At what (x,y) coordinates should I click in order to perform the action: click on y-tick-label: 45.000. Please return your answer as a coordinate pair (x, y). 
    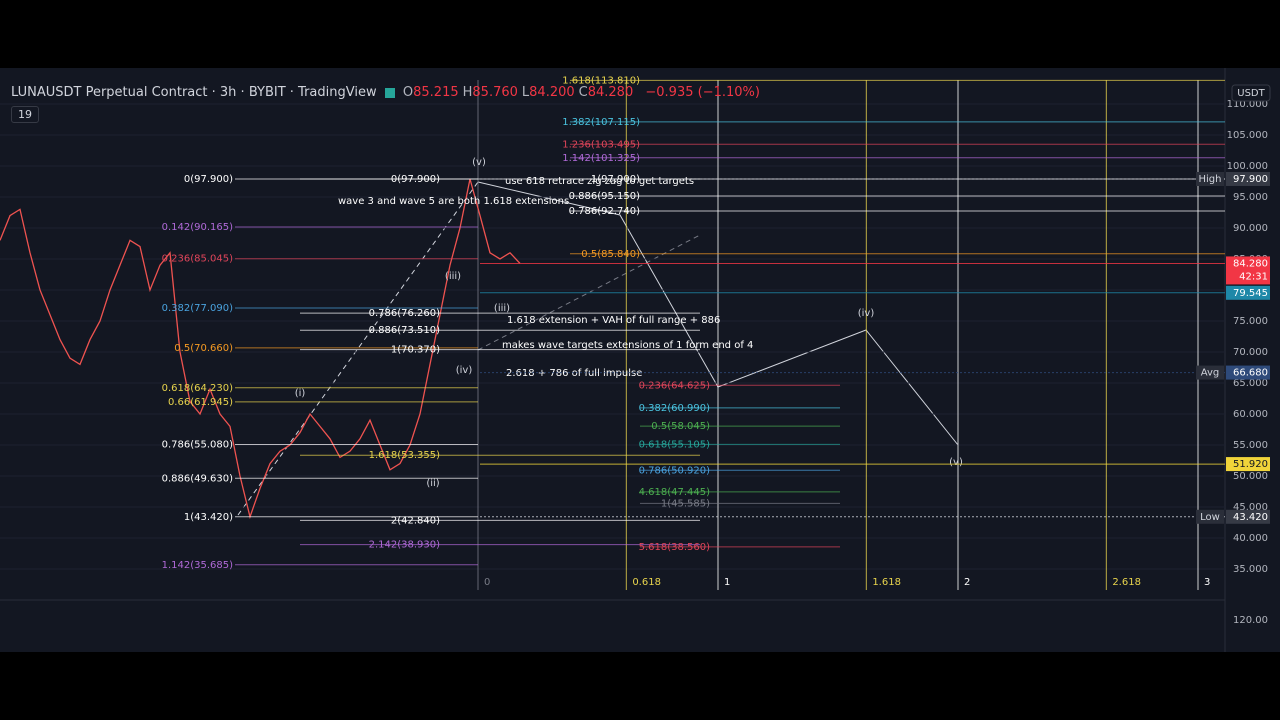
    Looking at the image, I should click on (1250, 507).